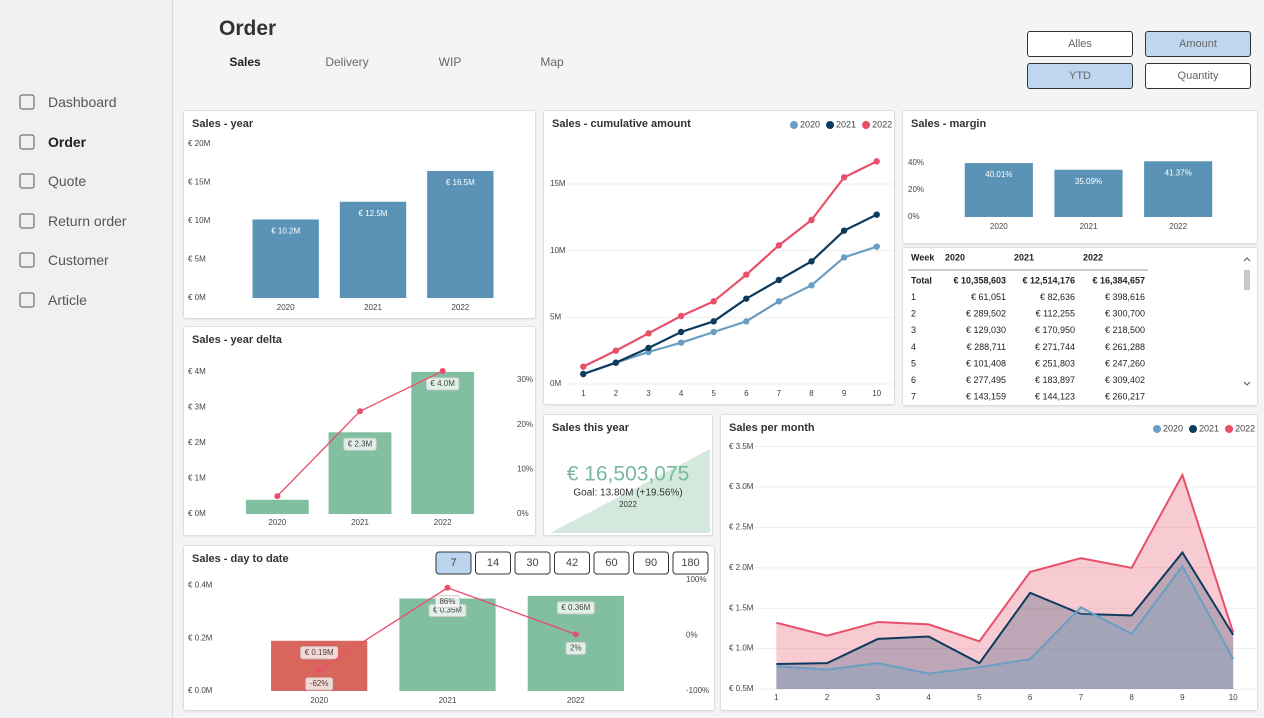  Describe the element at coordinates (1247, 383) in the screenshot. I see `scroll-down` at that location.